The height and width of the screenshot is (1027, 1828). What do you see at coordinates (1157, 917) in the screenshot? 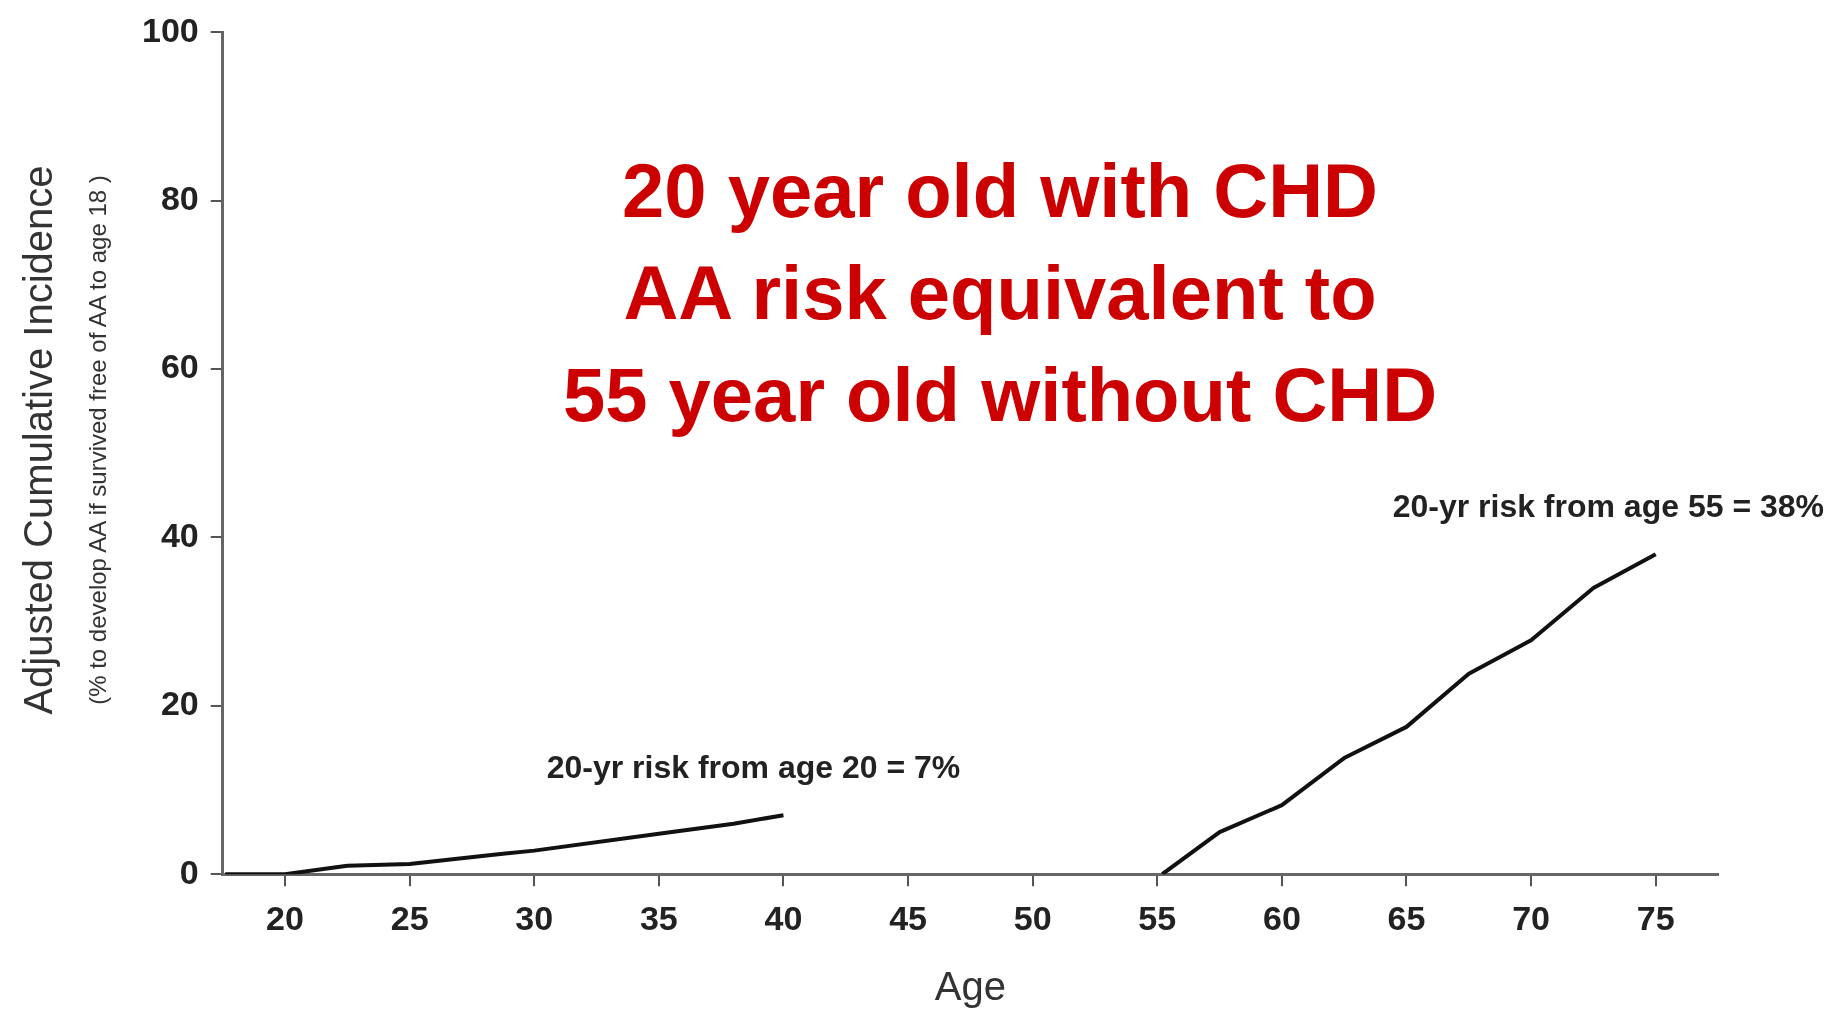
I see `x-tick-label: 55` at bounding box center [1157, 917].